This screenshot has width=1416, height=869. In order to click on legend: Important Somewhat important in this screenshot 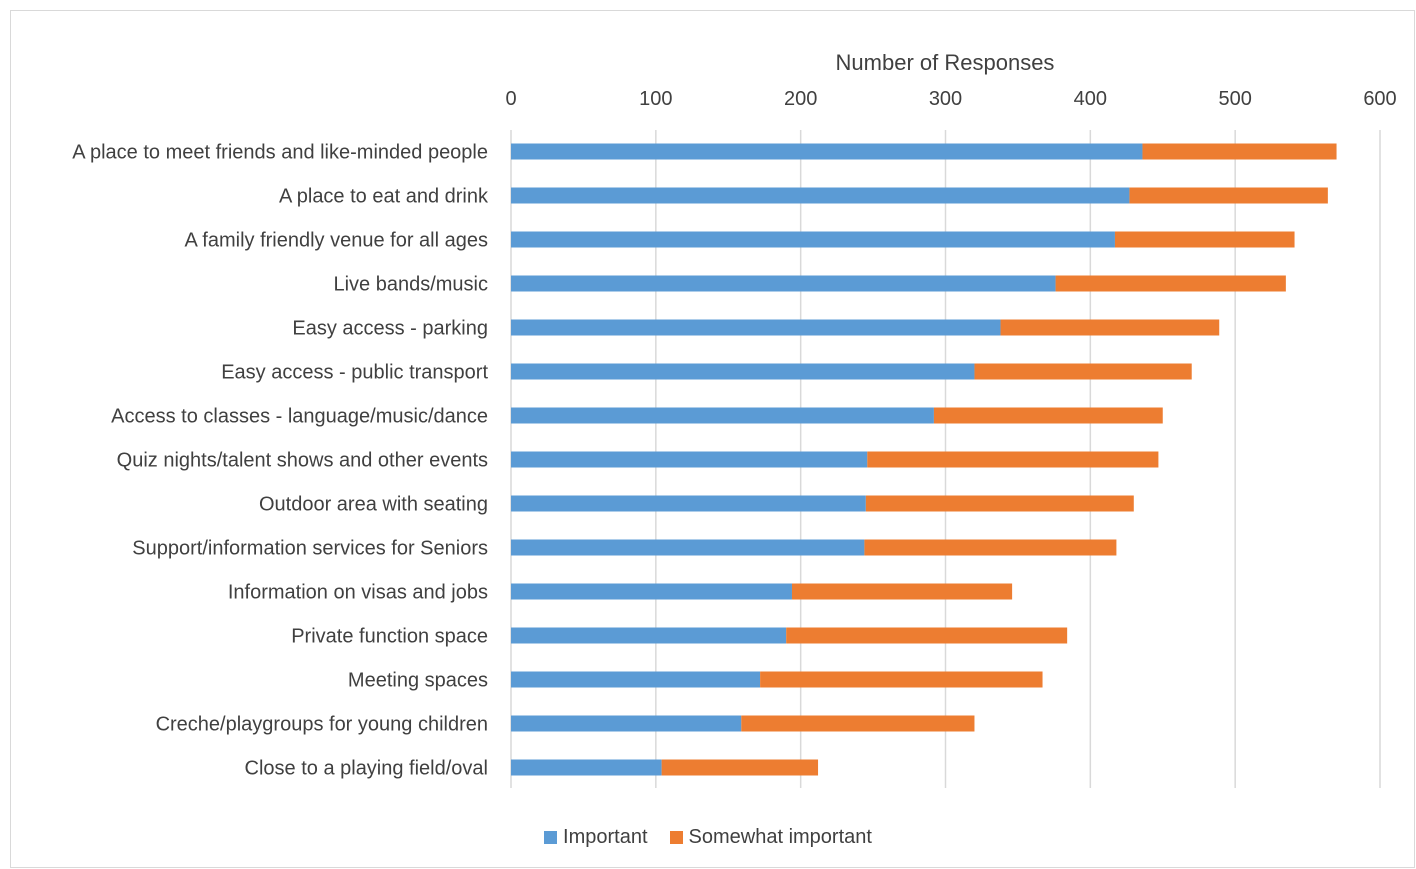, I will do `click(708, 837)`.